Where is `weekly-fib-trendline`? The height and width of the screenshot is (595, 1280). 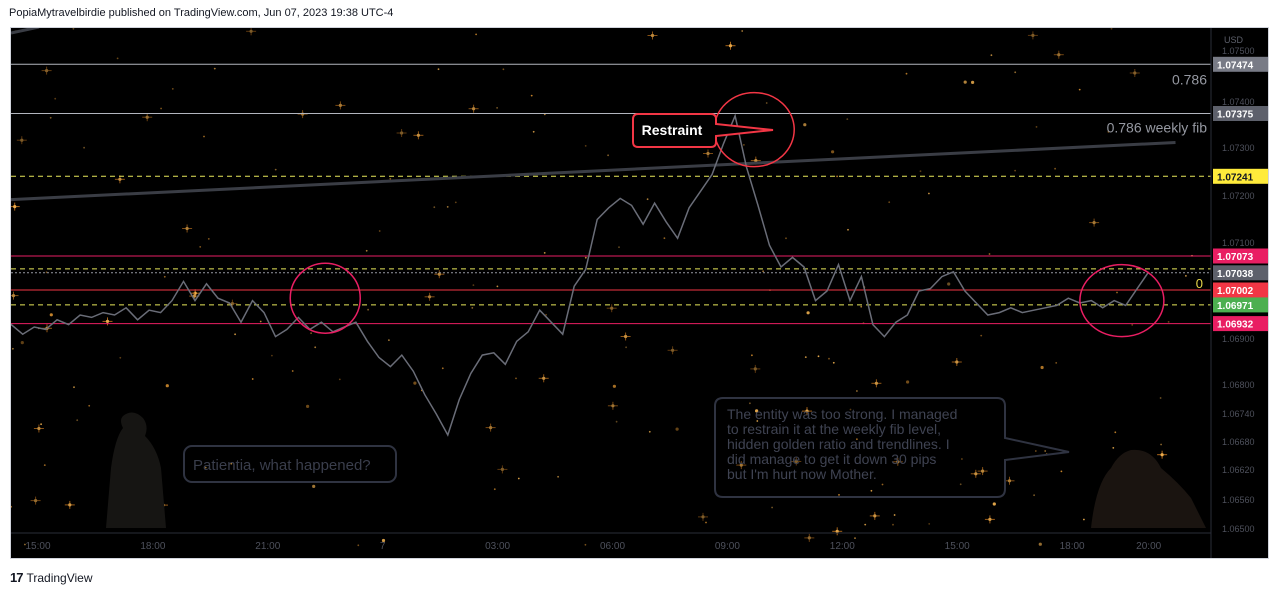
weekly-fib-trendline is located at coordinates (593, 171).